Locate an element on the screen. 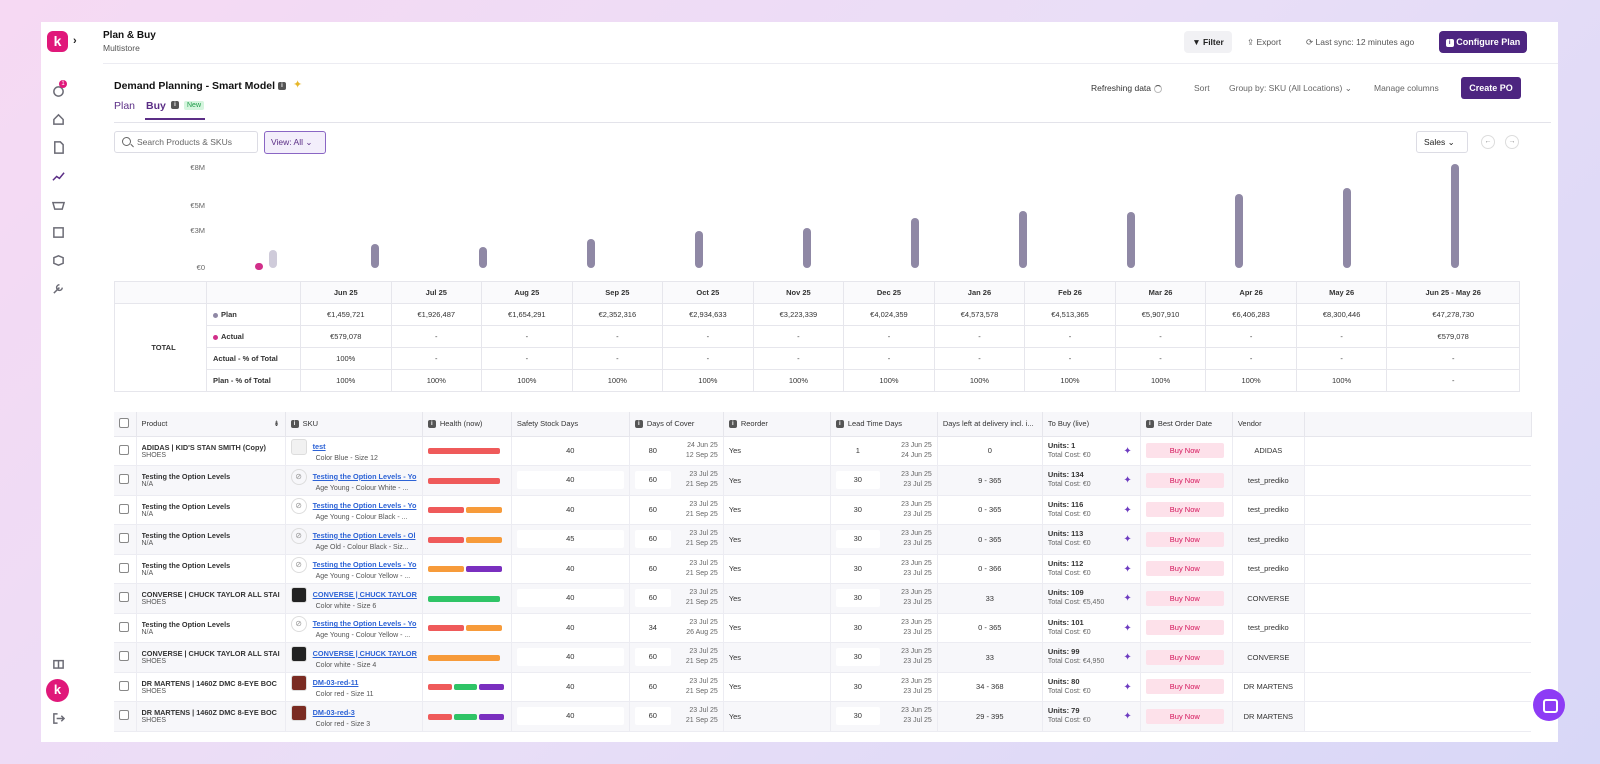  column-header: i Lead Time Days is located at coordinates (884, 424).